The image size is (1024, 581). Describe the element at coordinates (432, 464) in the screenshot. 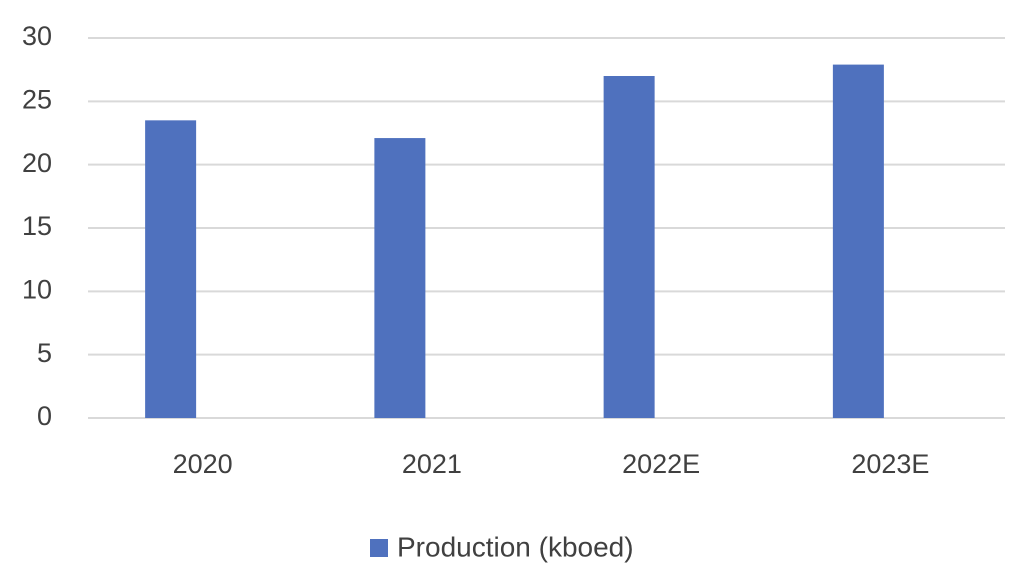

I see `x-tick-label: 2021` at that location.